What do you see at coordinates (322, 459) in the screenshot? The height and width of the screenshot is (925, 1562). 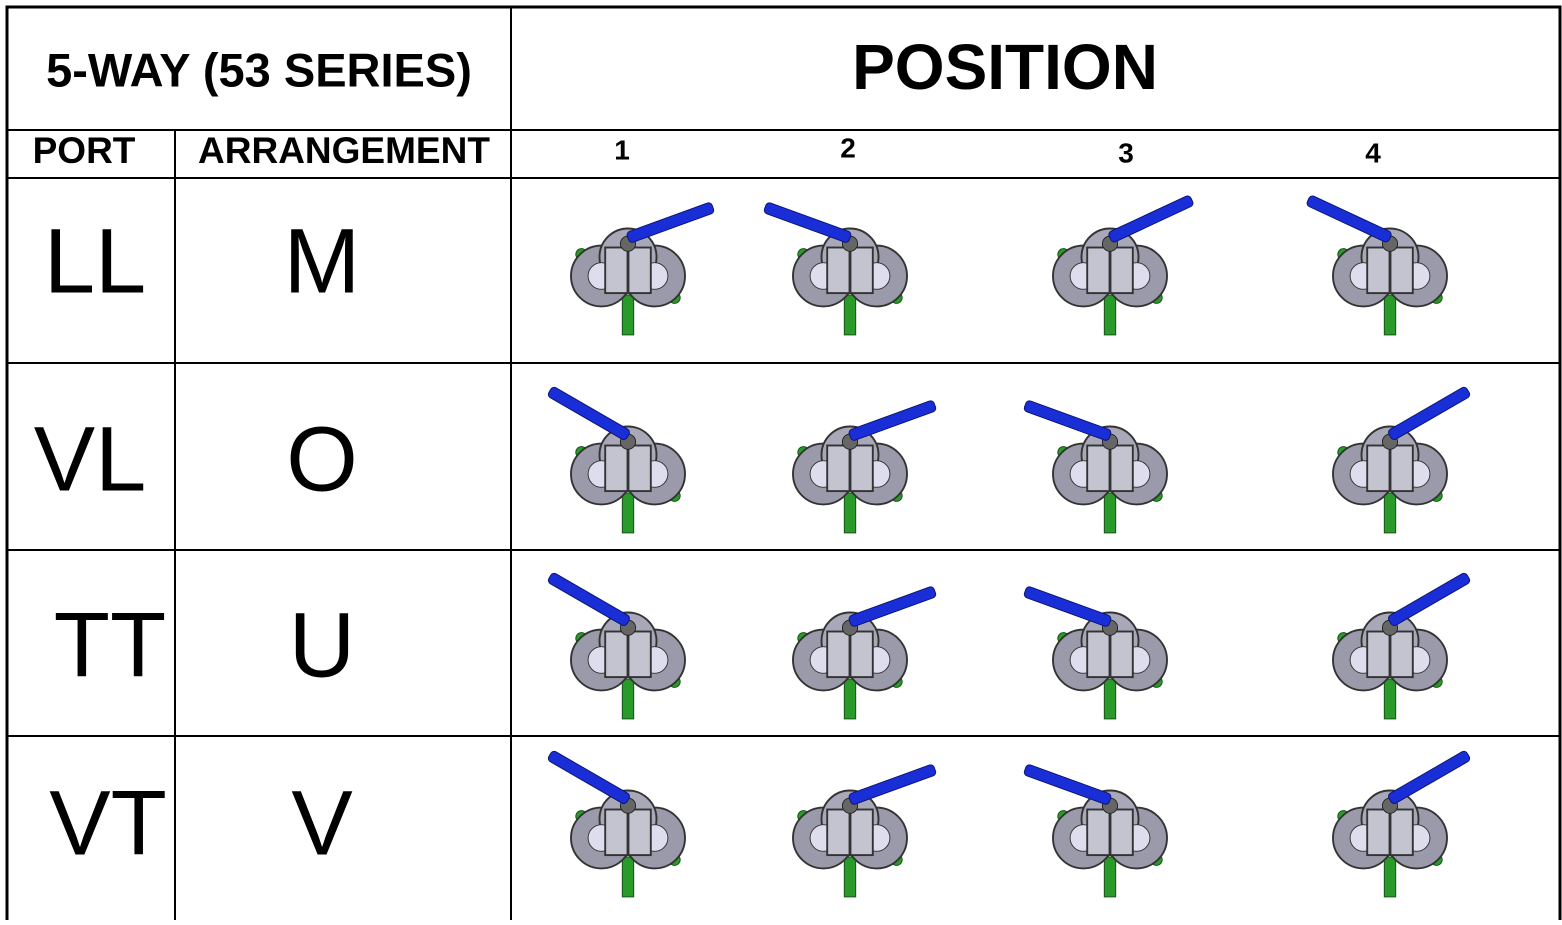 I see `arrangement-code: O` at bounding box center [322, 459].